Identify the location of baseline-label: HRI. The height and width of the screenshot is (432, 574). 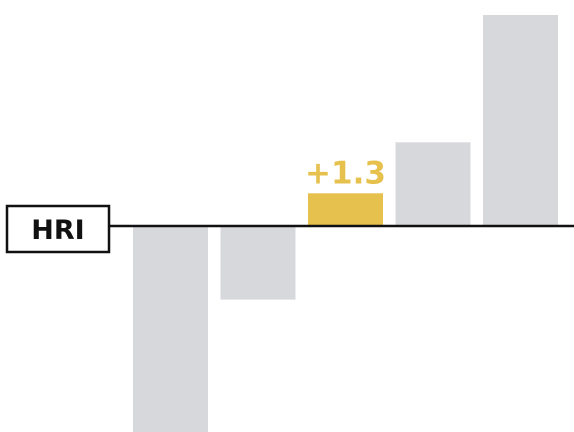
(58, 229).